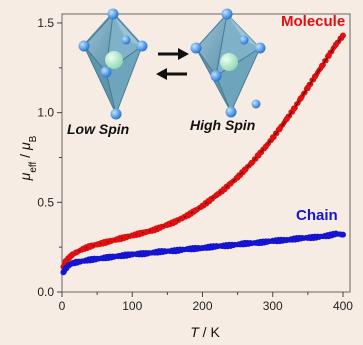 The height and width of the screenshot is (345, 363). Describe the element at coordinates (205, 332) in the screenshot. I see `x-axis-title: T / K` at that location.